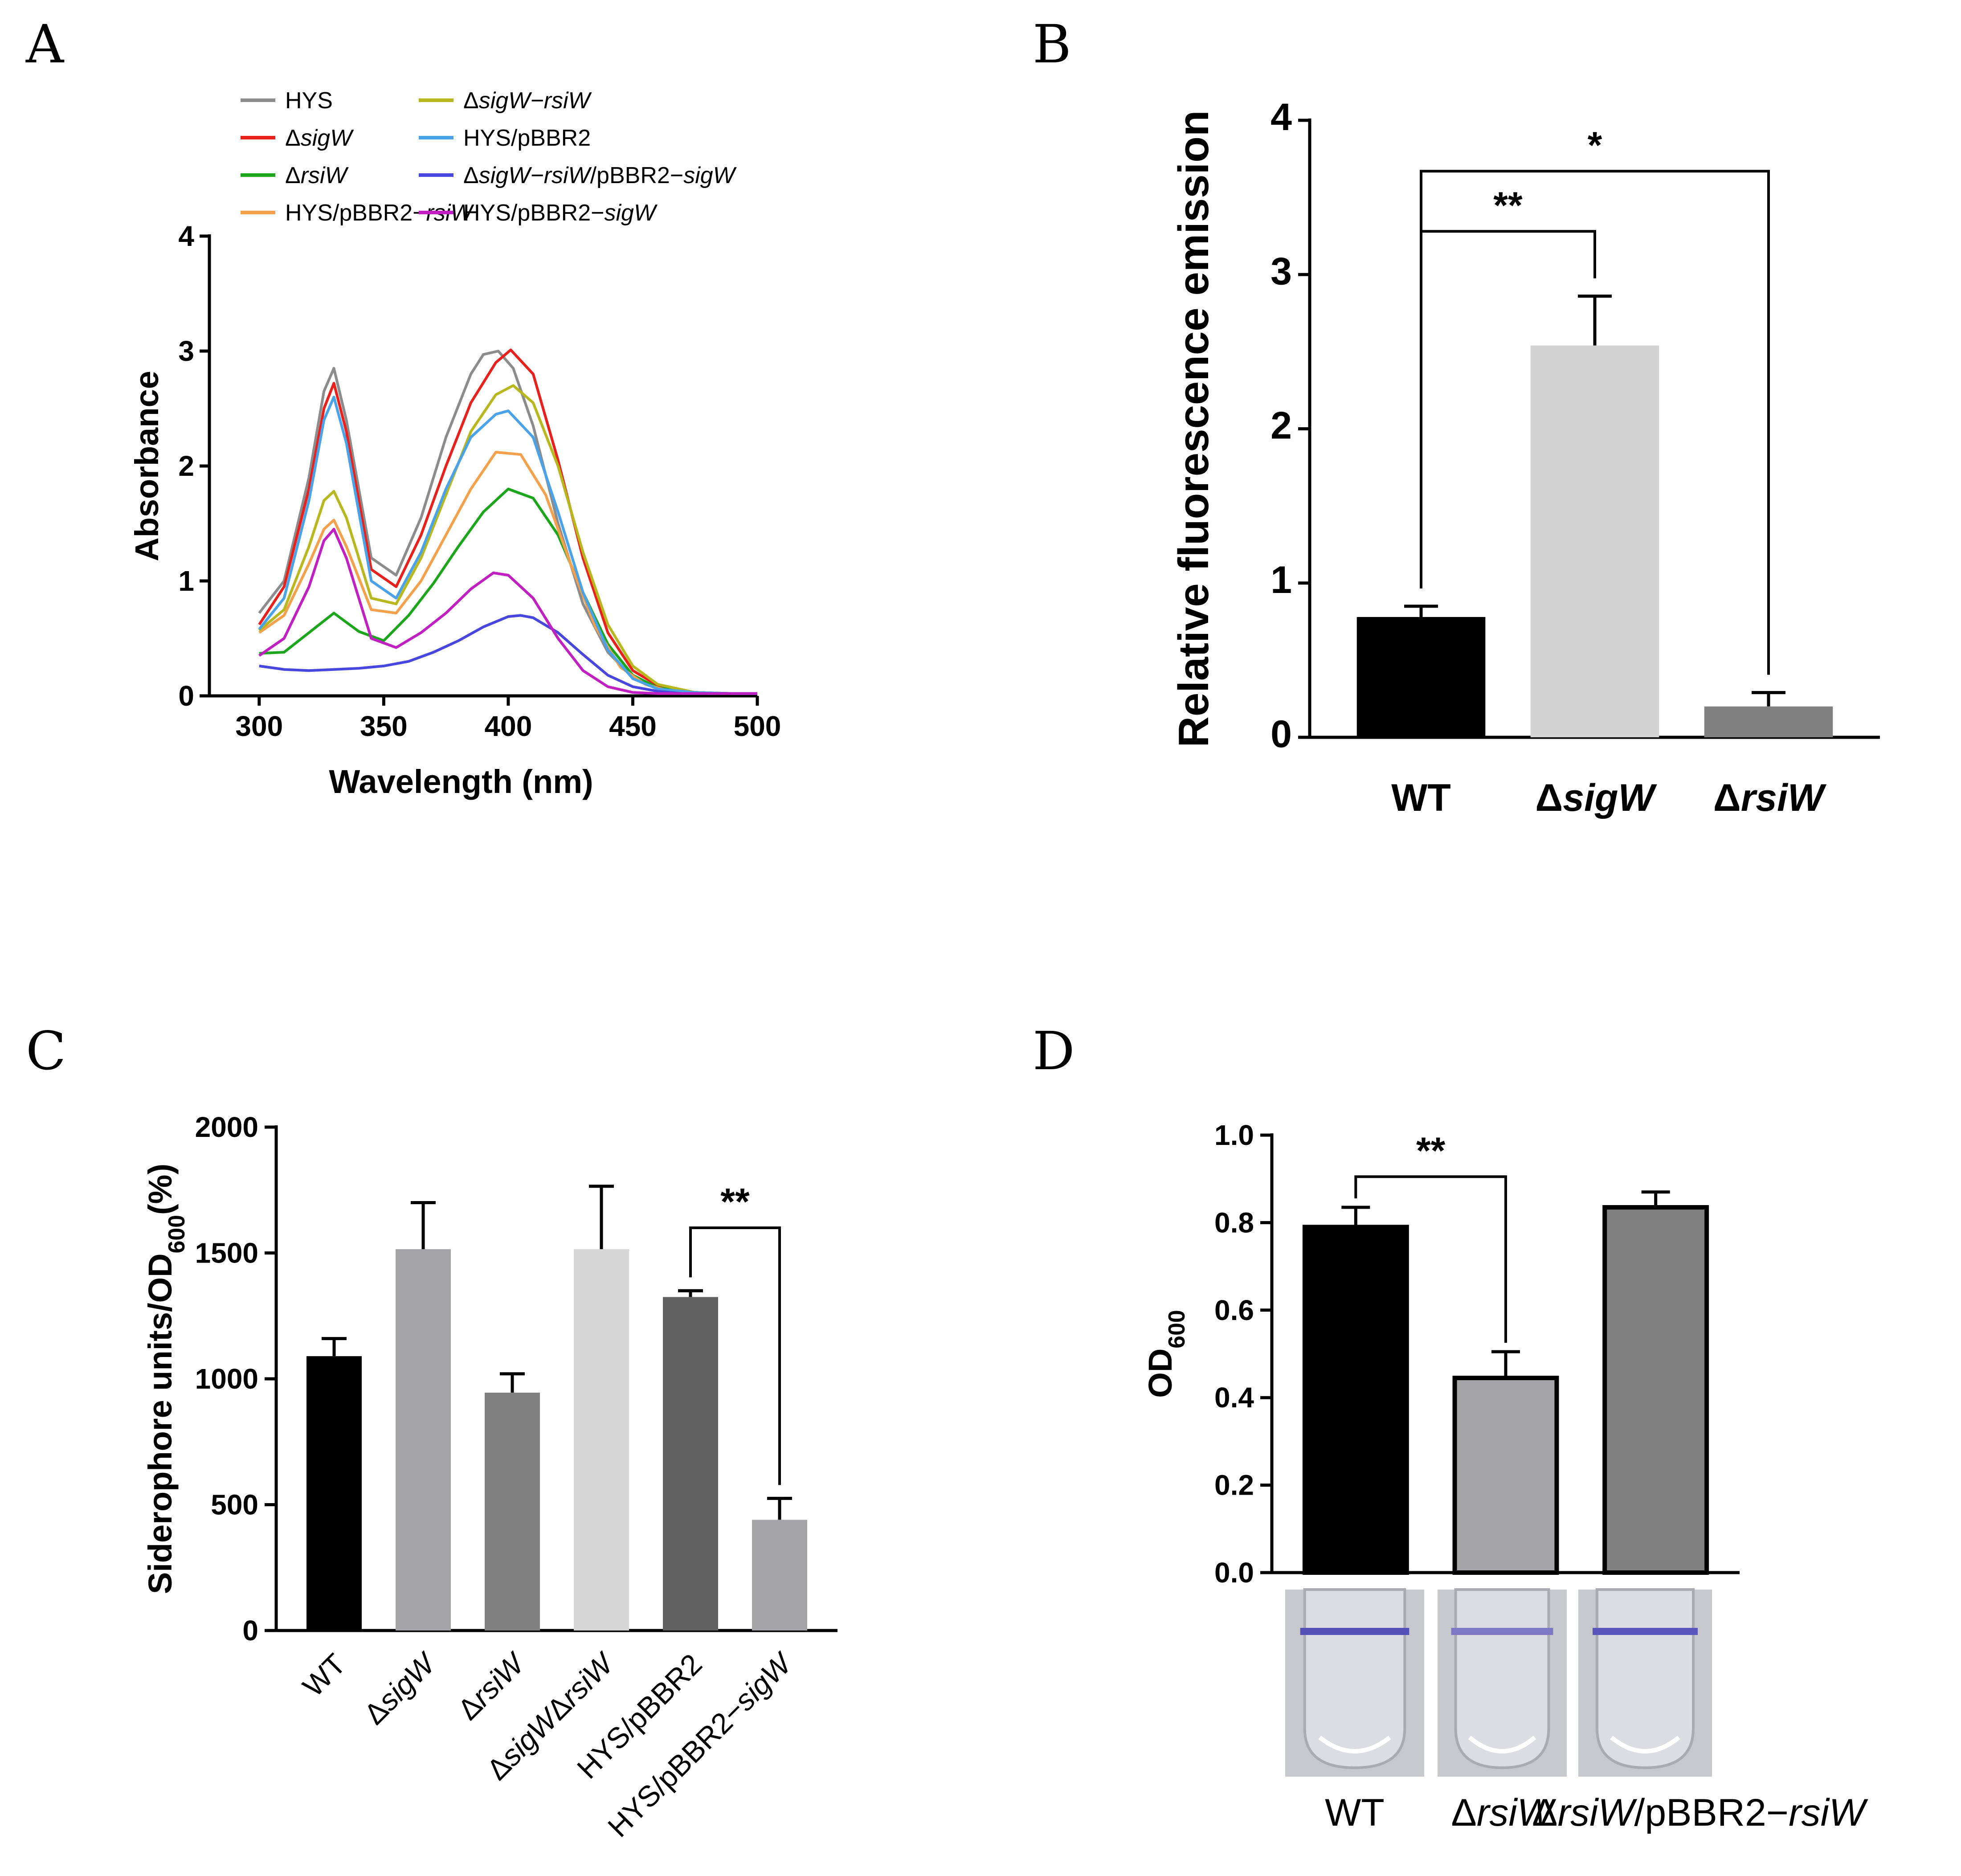 Image resolution: width=1961 pixels, height=1876 pixels. Describe the element at coordinates (560, 213) in the screenshot. I see `legend-label-hys-pbbr2-sigw: HYS/pBBR2−sigW` at that location.